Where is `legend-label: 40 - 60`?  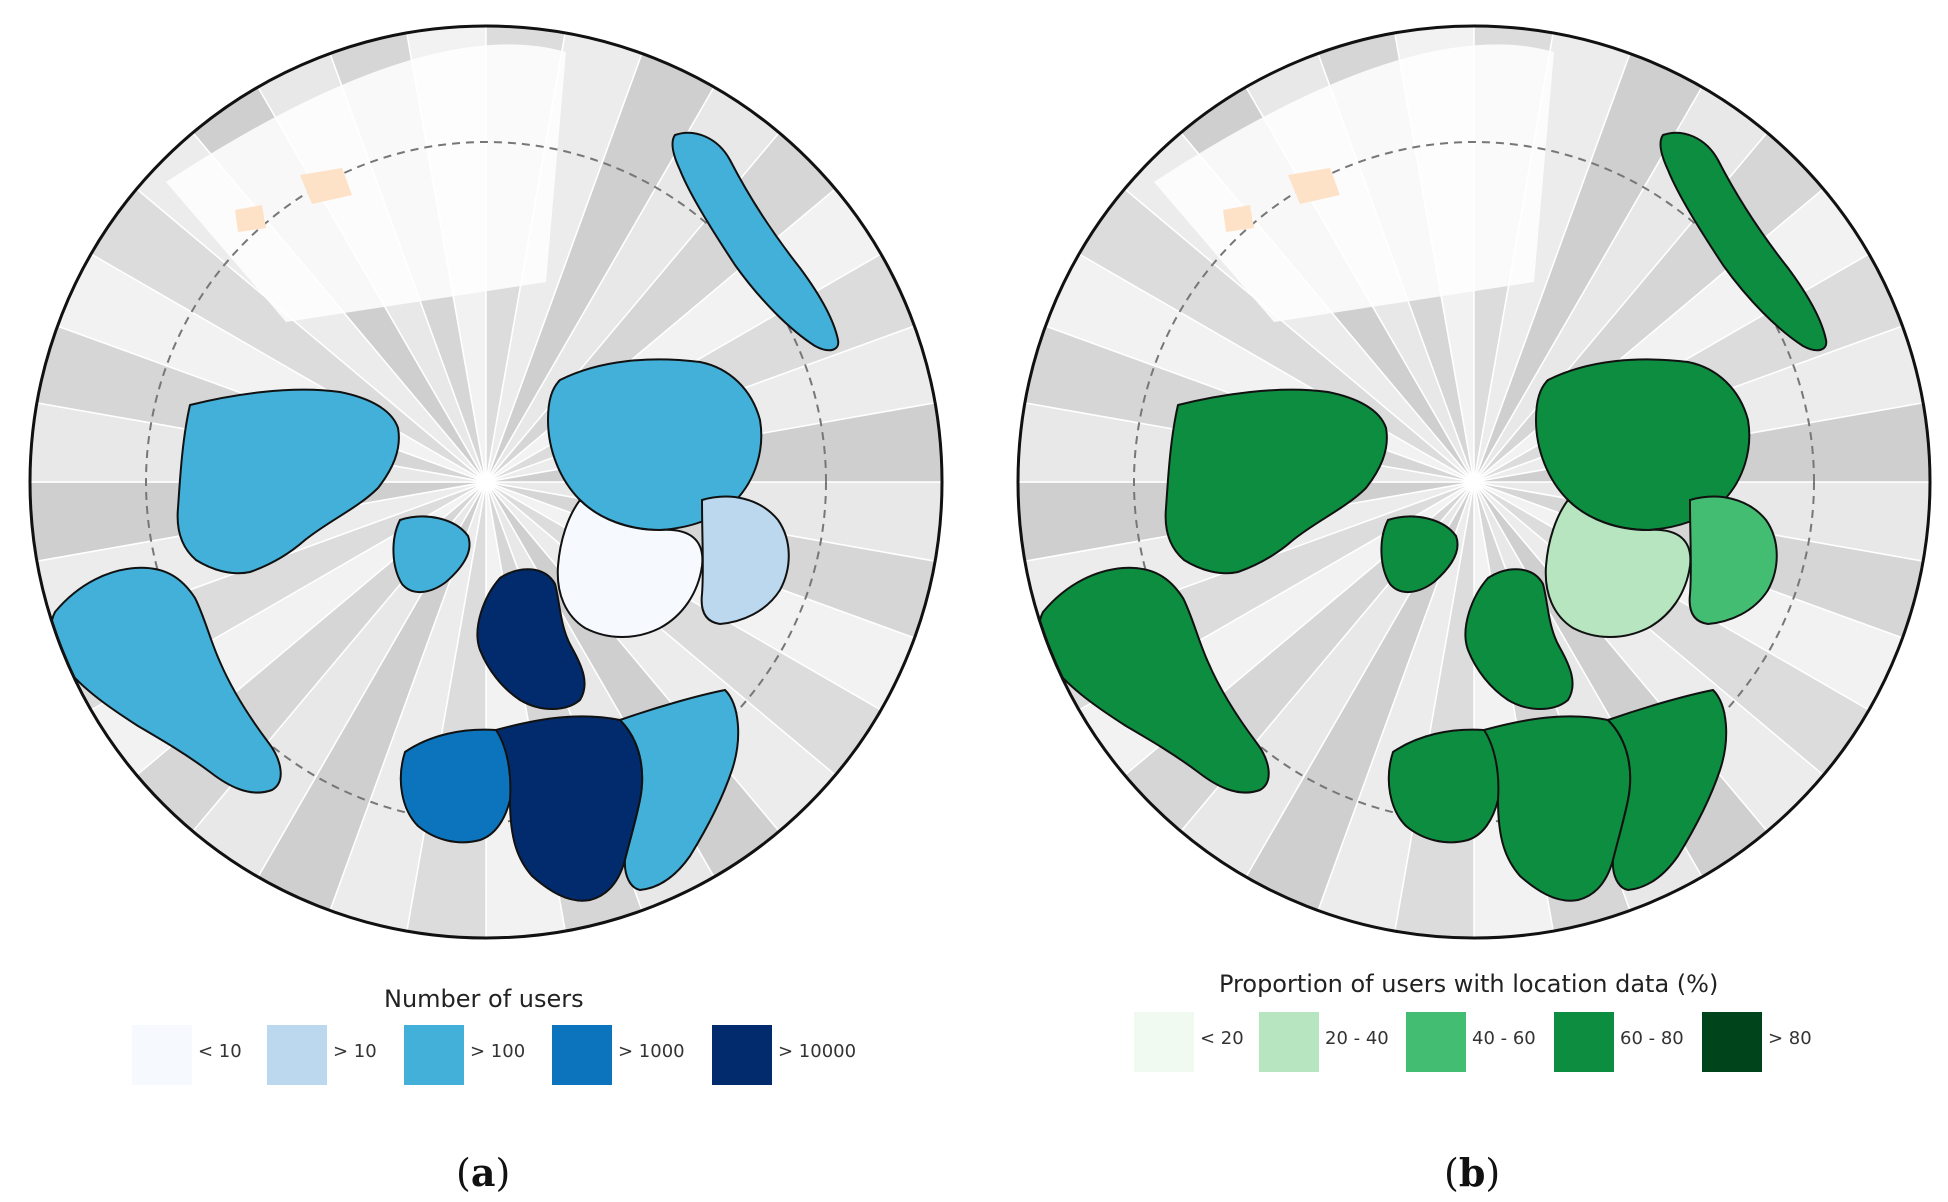 legend-label: 40 - 60 is located at coordinates (1504, 1038).